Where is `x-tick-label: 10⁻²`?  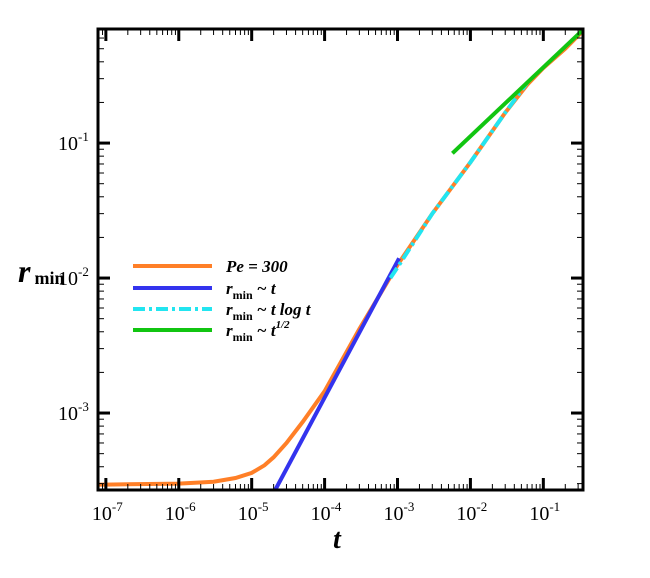 x-tick-label: 10⁻² is located at coordinates (471, 512).